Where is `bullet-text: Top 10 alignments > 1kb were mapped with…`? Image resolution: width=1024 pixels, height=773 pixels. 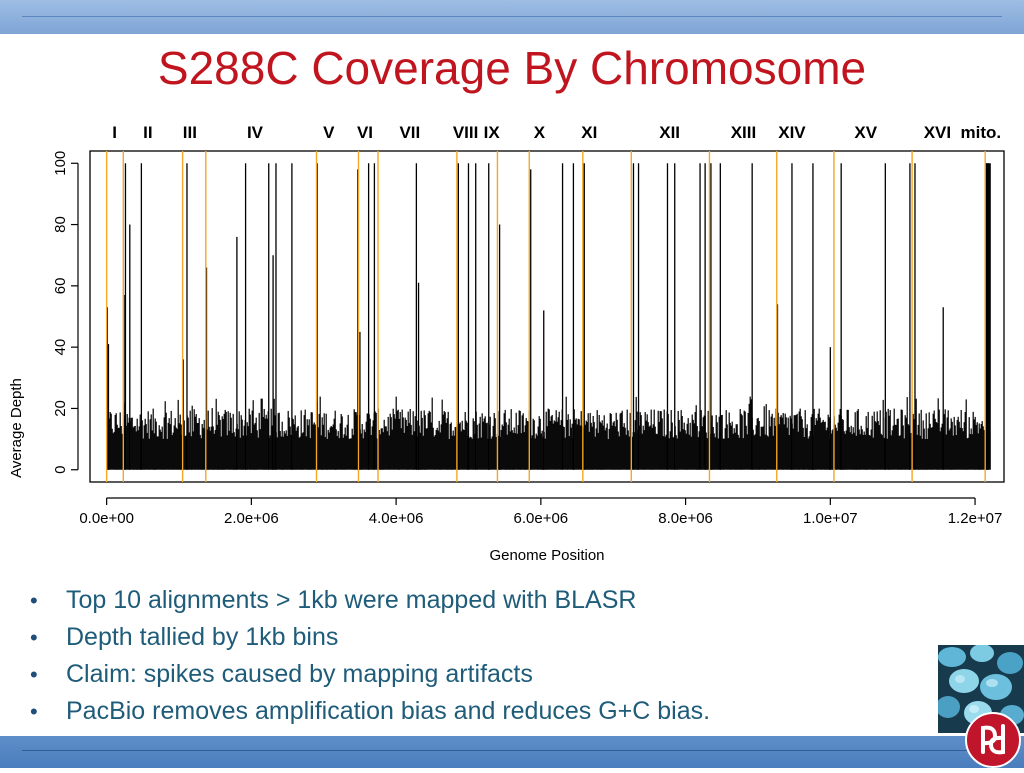 bullet-text: Top 10 alignments > 1kb were mapped with… is located at coordinates (351, 600).